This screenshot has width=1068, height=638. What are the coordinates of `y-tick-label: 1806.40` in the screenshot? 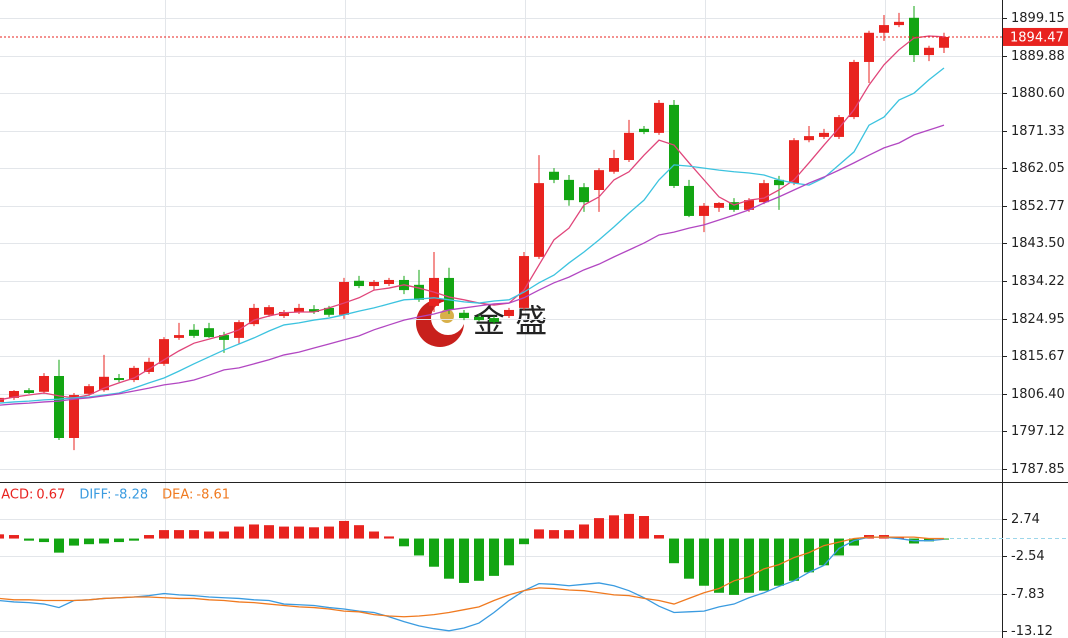 It's located at (1038, 394).